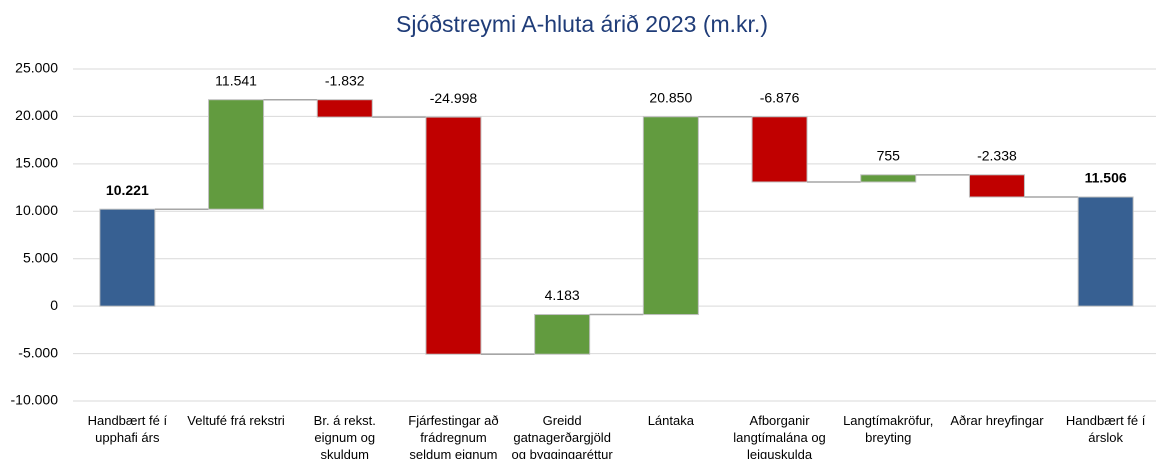 This screenshot has width=1156, height=459. I want to click on chart-title: Sjóðstreymi A-hluta árið 2023 (m.kr.), so click(582, 24).